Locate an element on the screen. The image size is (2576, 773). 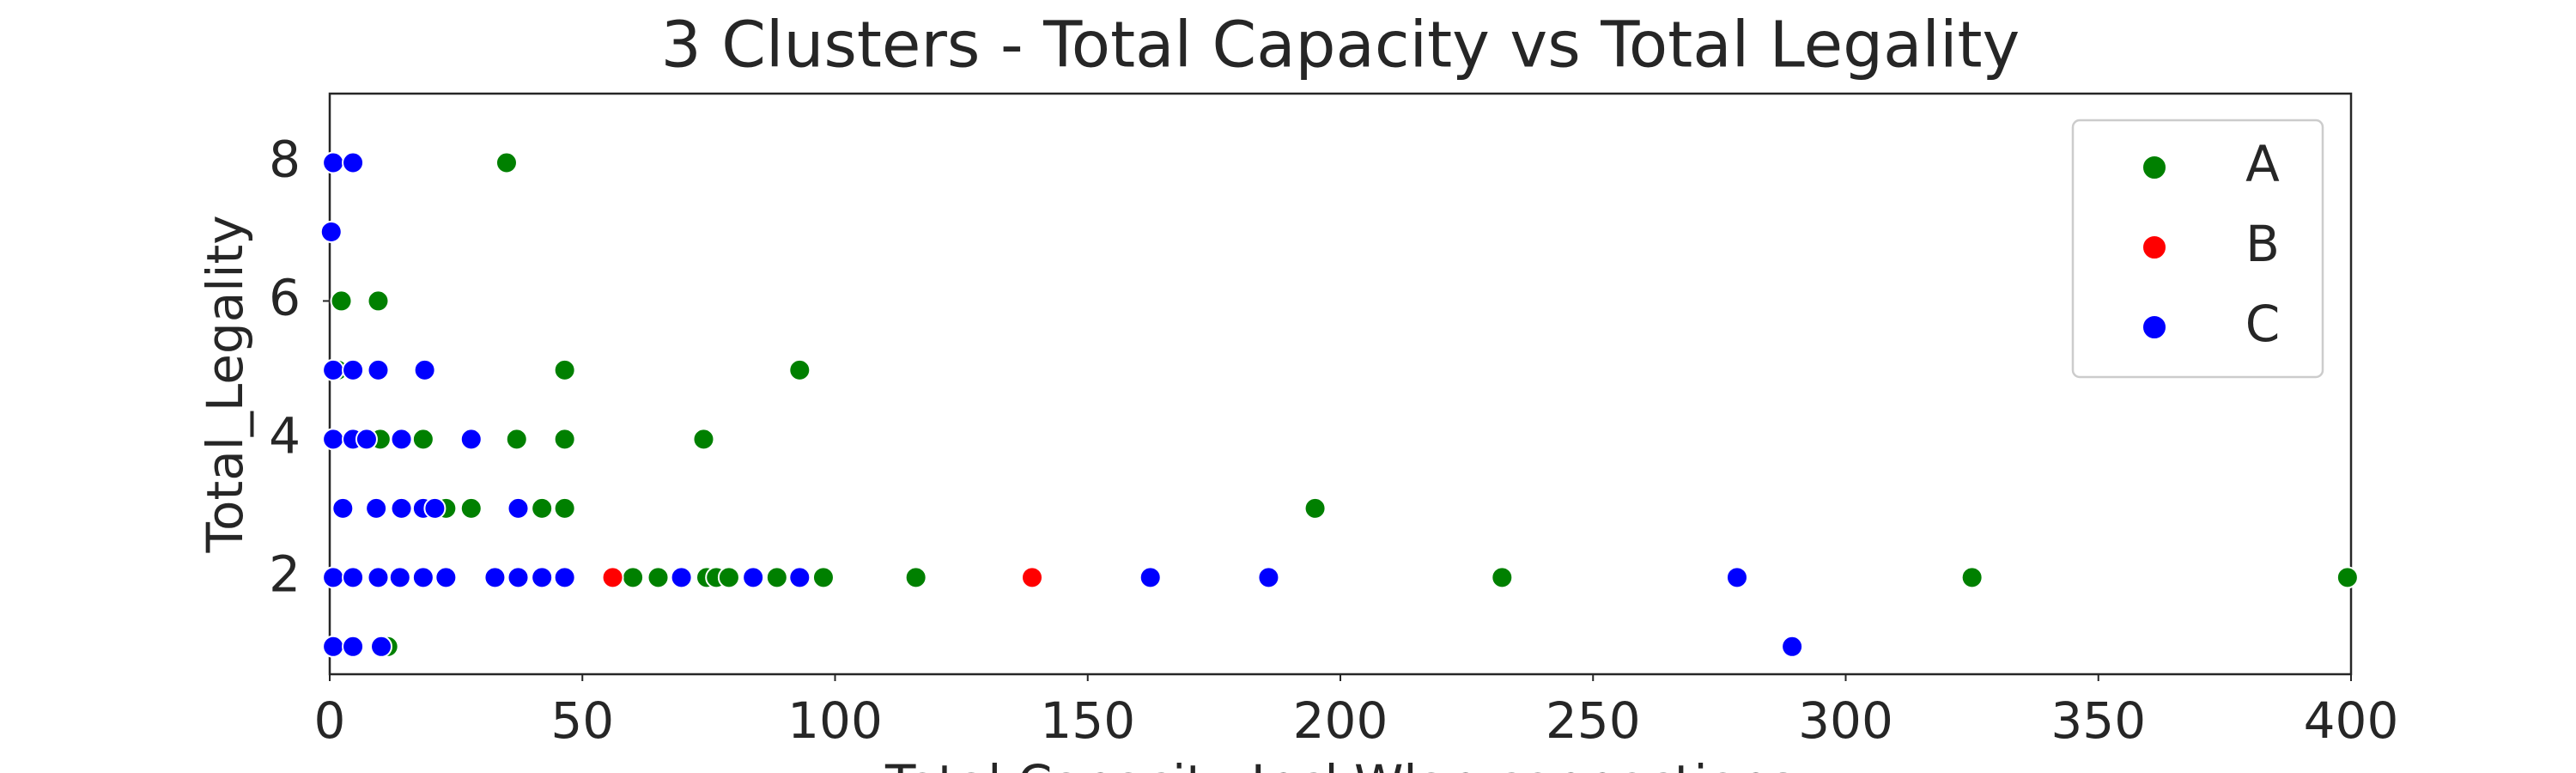
legend-label: A is located at coordinates (2262, 164).